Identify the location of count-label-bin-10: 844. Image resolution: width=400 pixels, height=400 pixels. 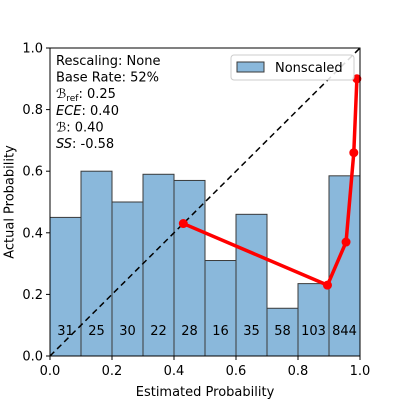
(344, 331).